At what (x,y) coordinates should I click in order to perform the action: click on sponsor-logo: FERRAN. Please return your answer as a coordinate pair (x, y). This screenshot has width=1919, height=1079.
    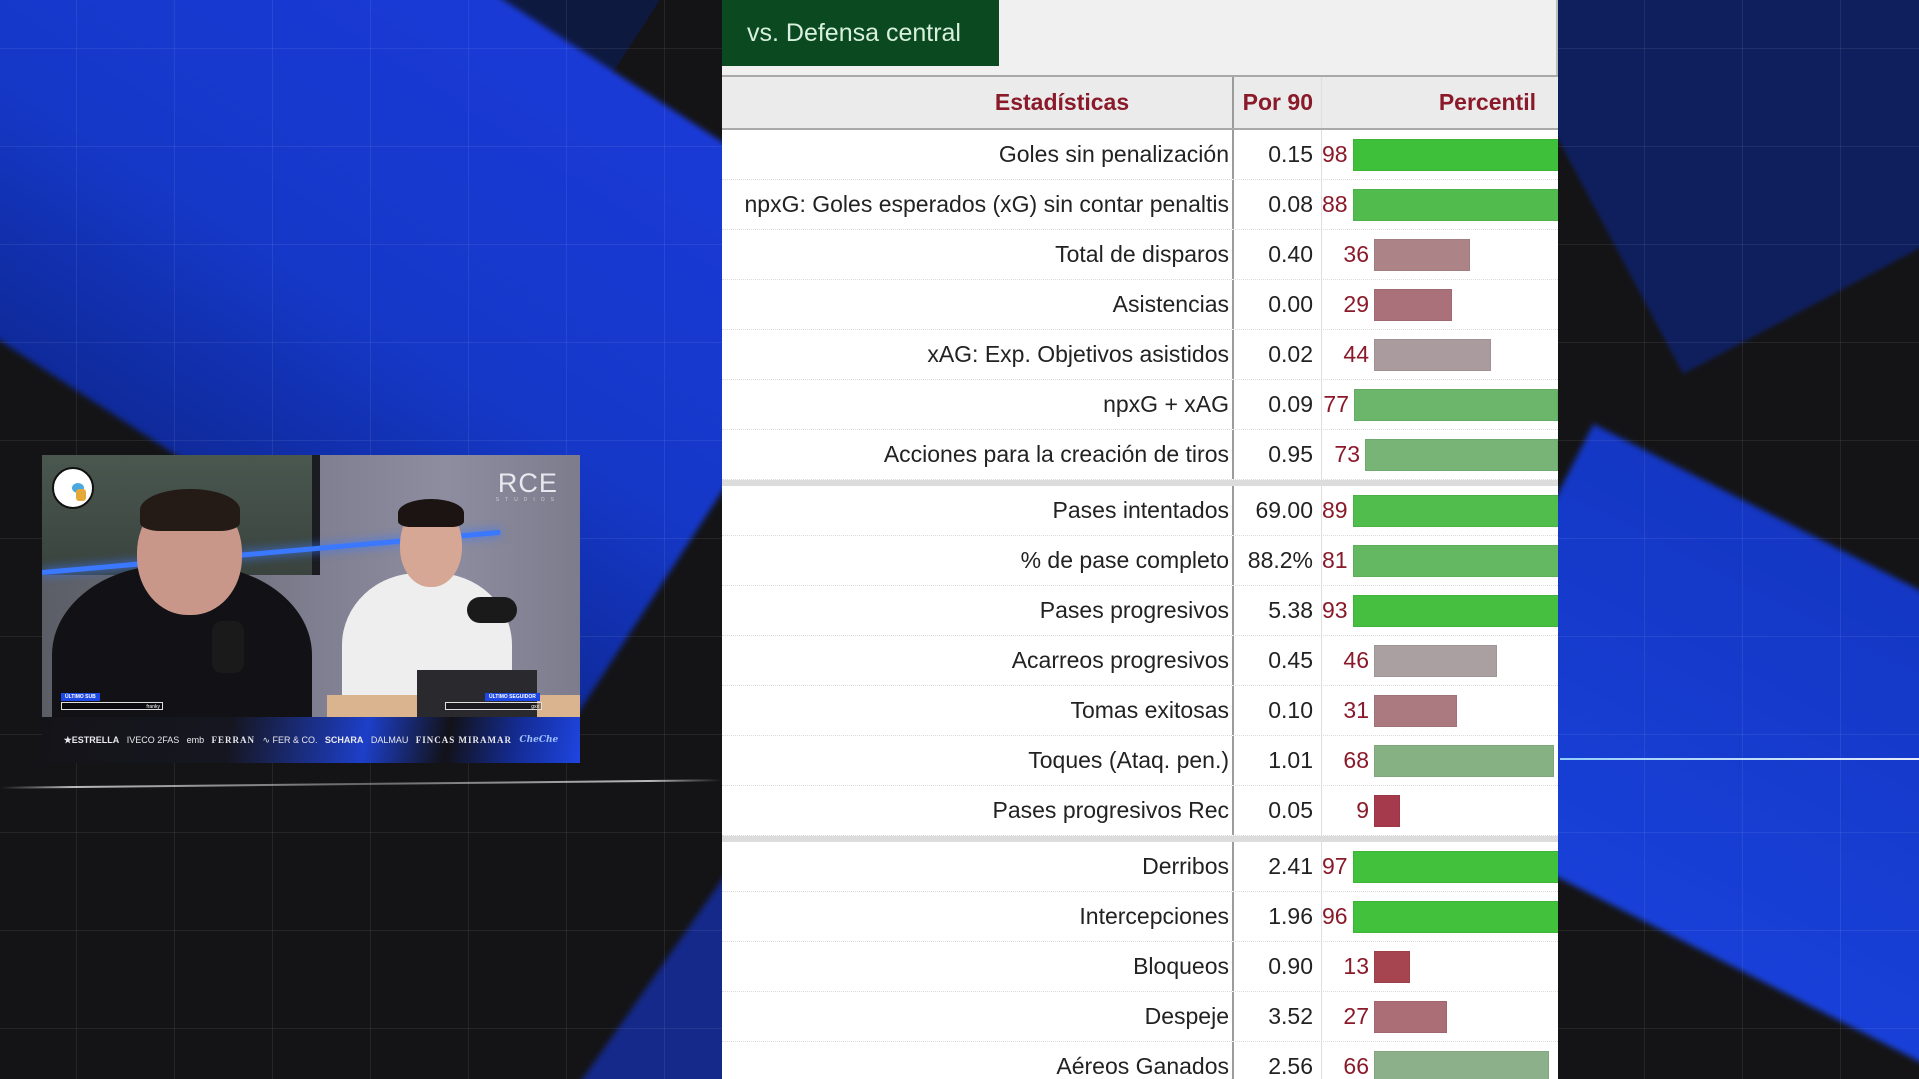
    Looking at the image, I should click on (233, 740).